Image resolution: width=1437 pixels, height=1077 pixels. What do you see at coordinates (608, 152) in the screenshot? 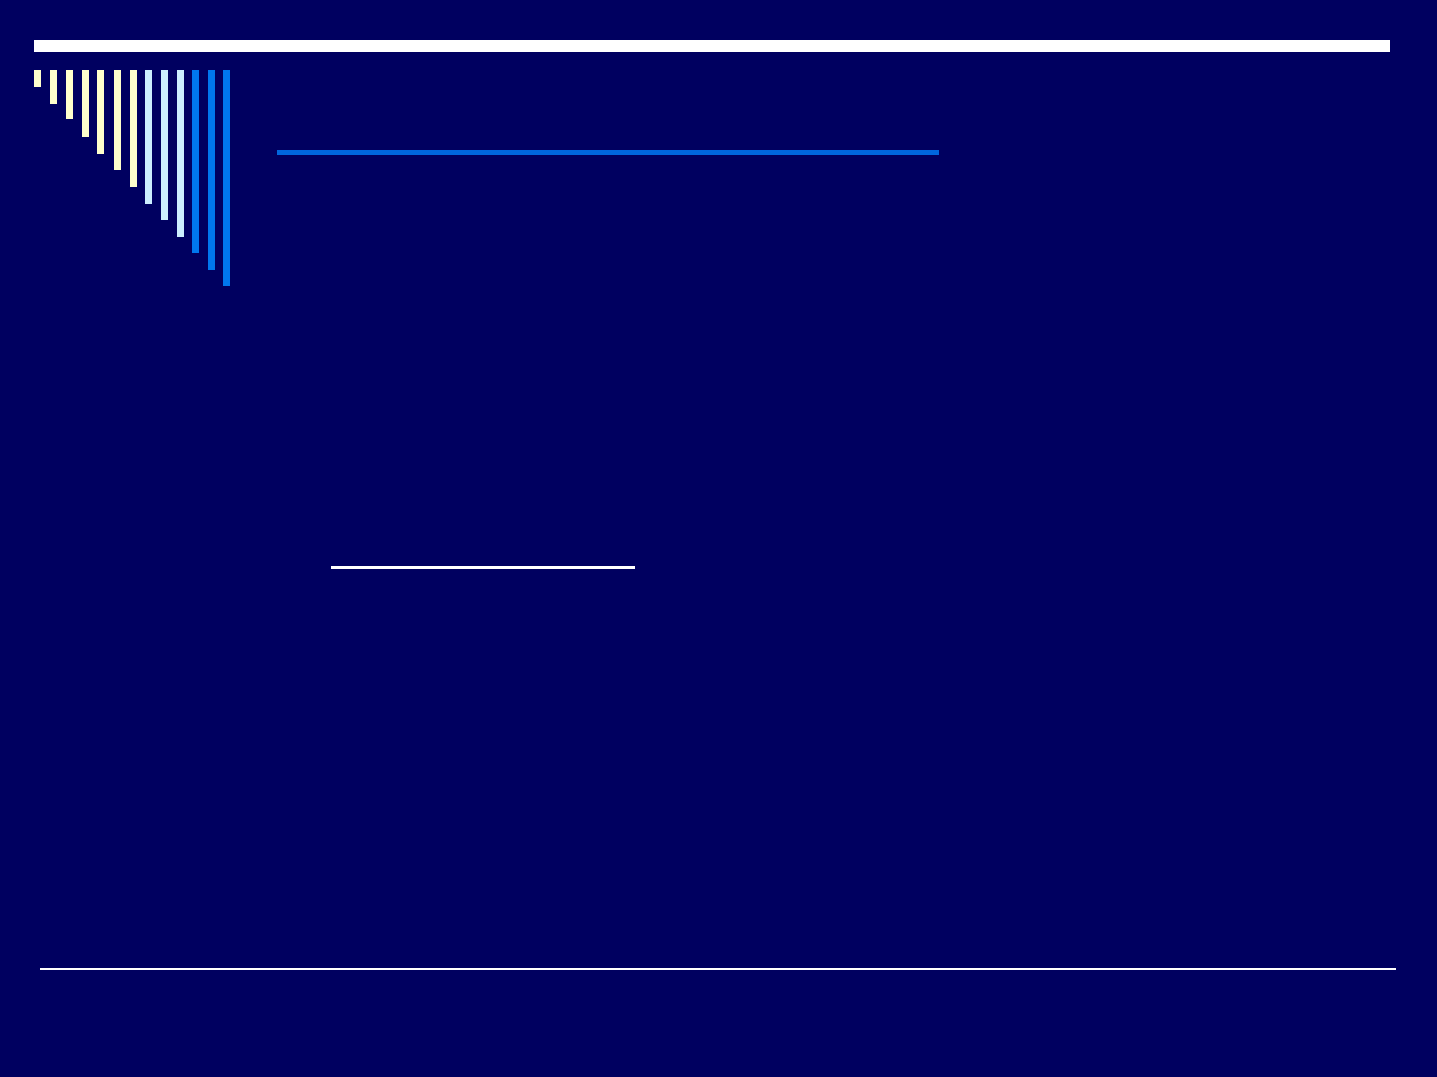
I see `title-underline` at bounding box center [608, 152].